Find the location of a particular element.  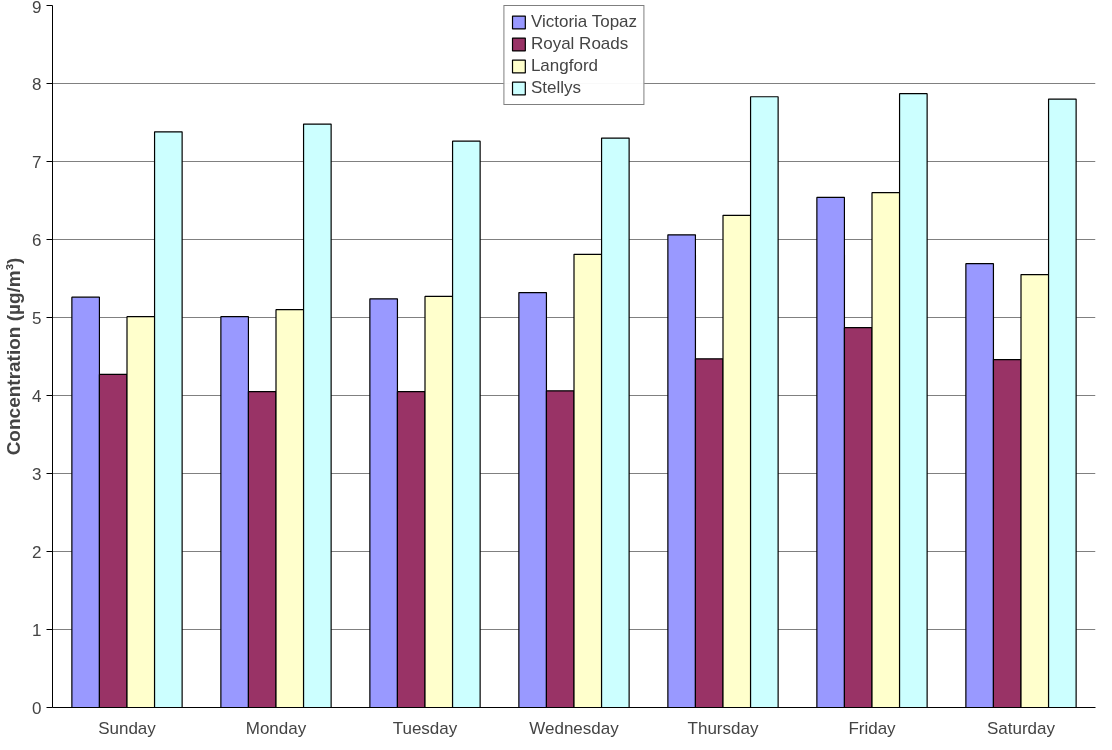

y-tick-label: 7 is located at coordinates (37, 162).